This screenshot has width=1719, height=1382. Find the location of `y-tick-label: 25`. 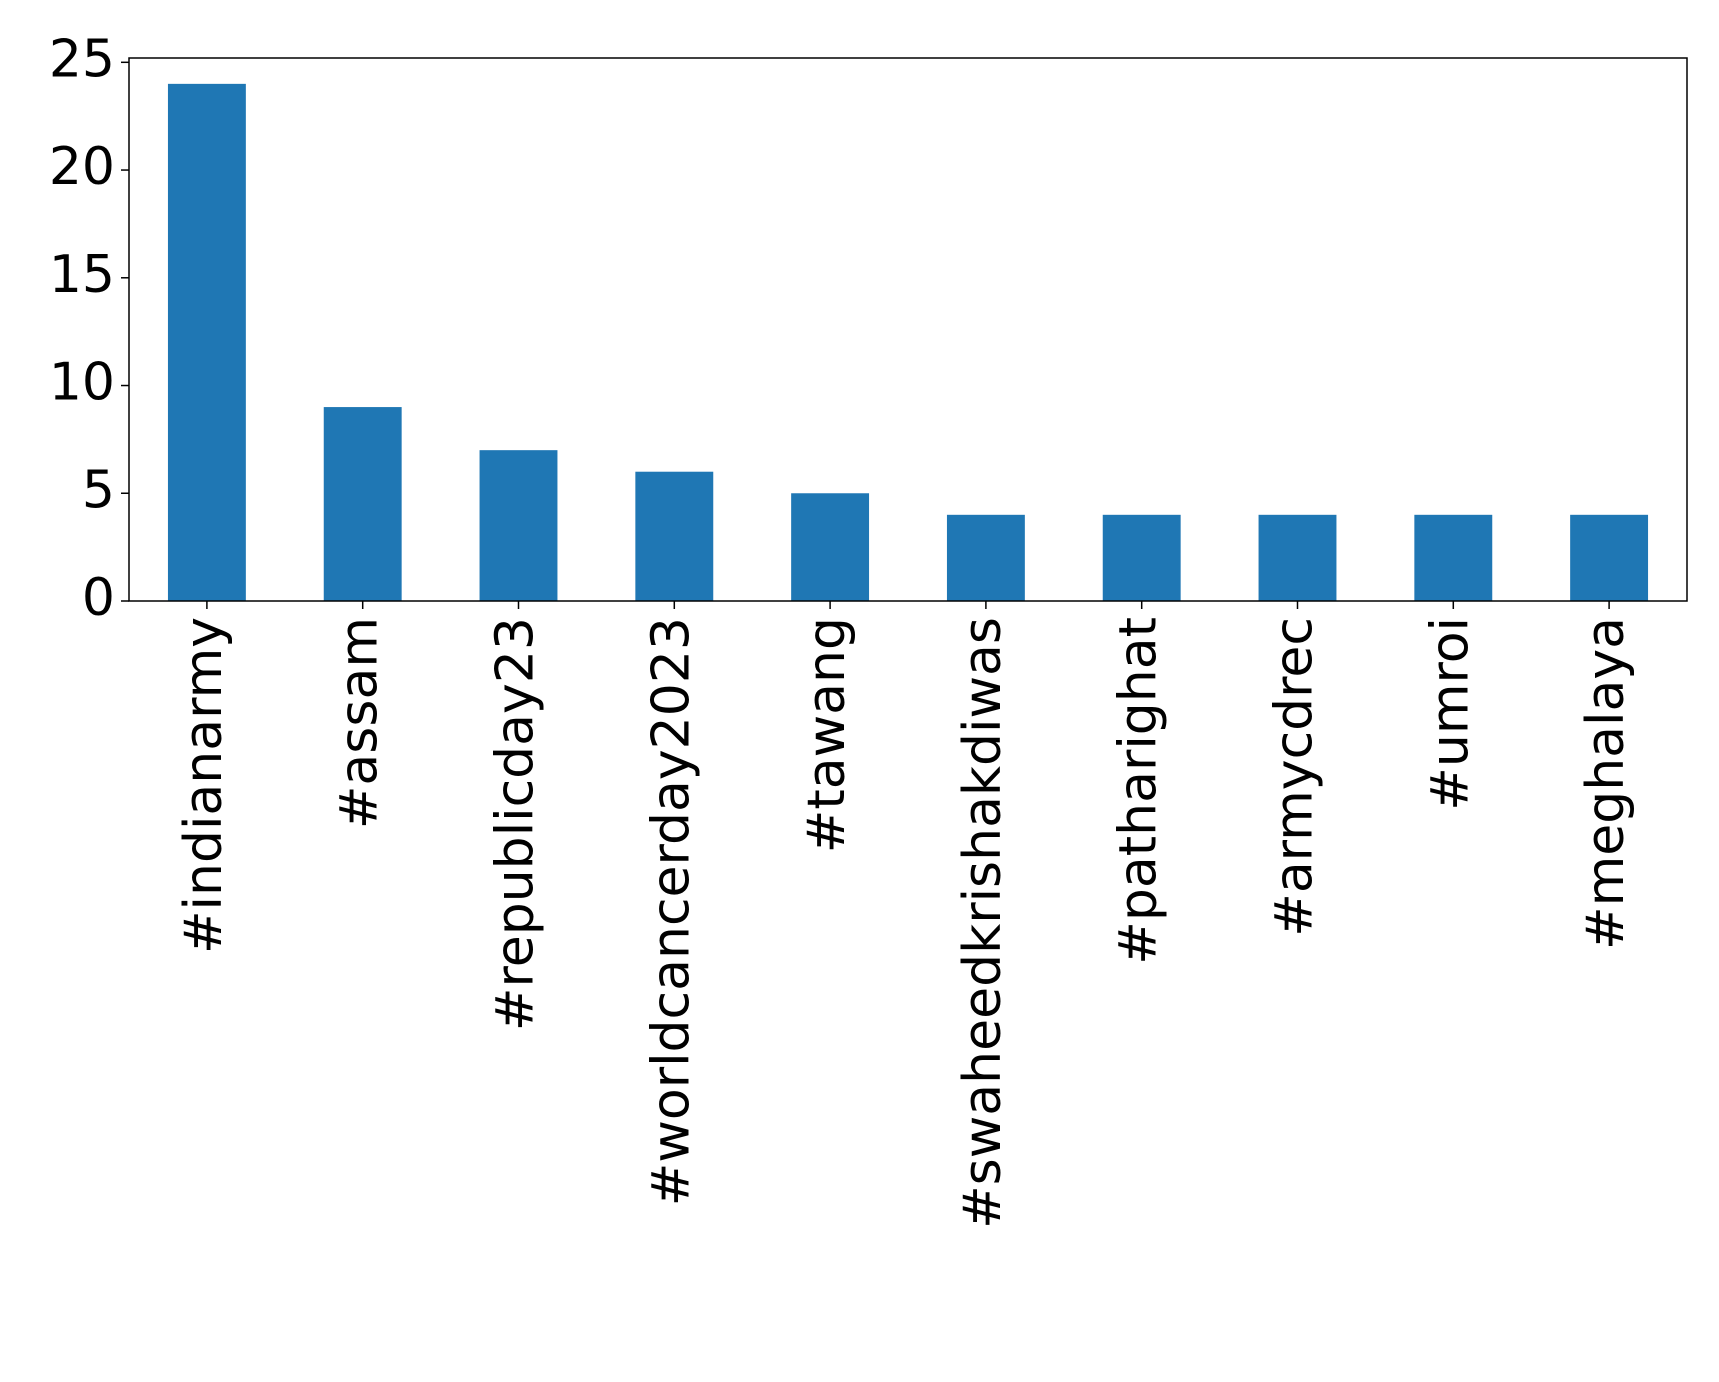

y-tick-label: 25 is located at coordinates (82, 59).